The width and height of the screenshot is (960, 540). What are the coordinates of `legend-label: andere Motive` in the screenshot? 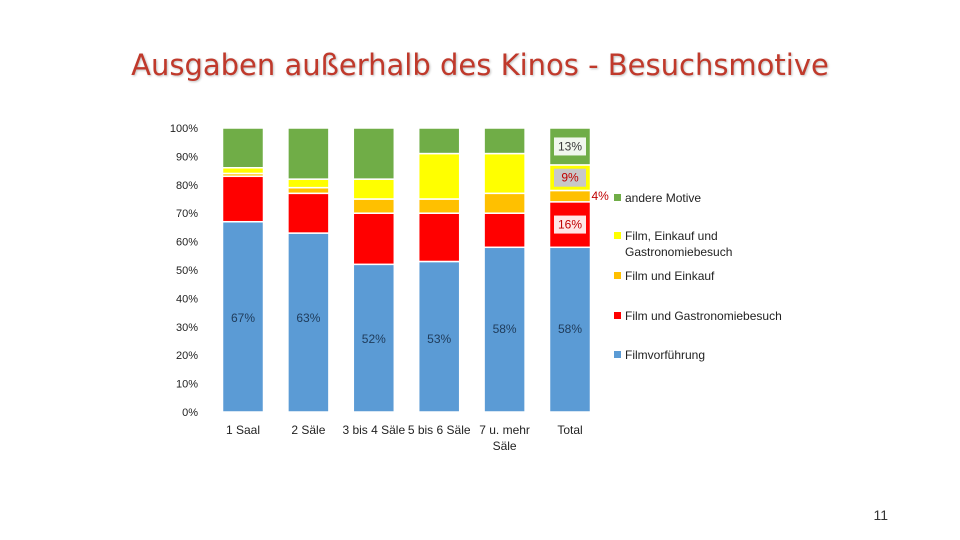 It's located at (663, 198).